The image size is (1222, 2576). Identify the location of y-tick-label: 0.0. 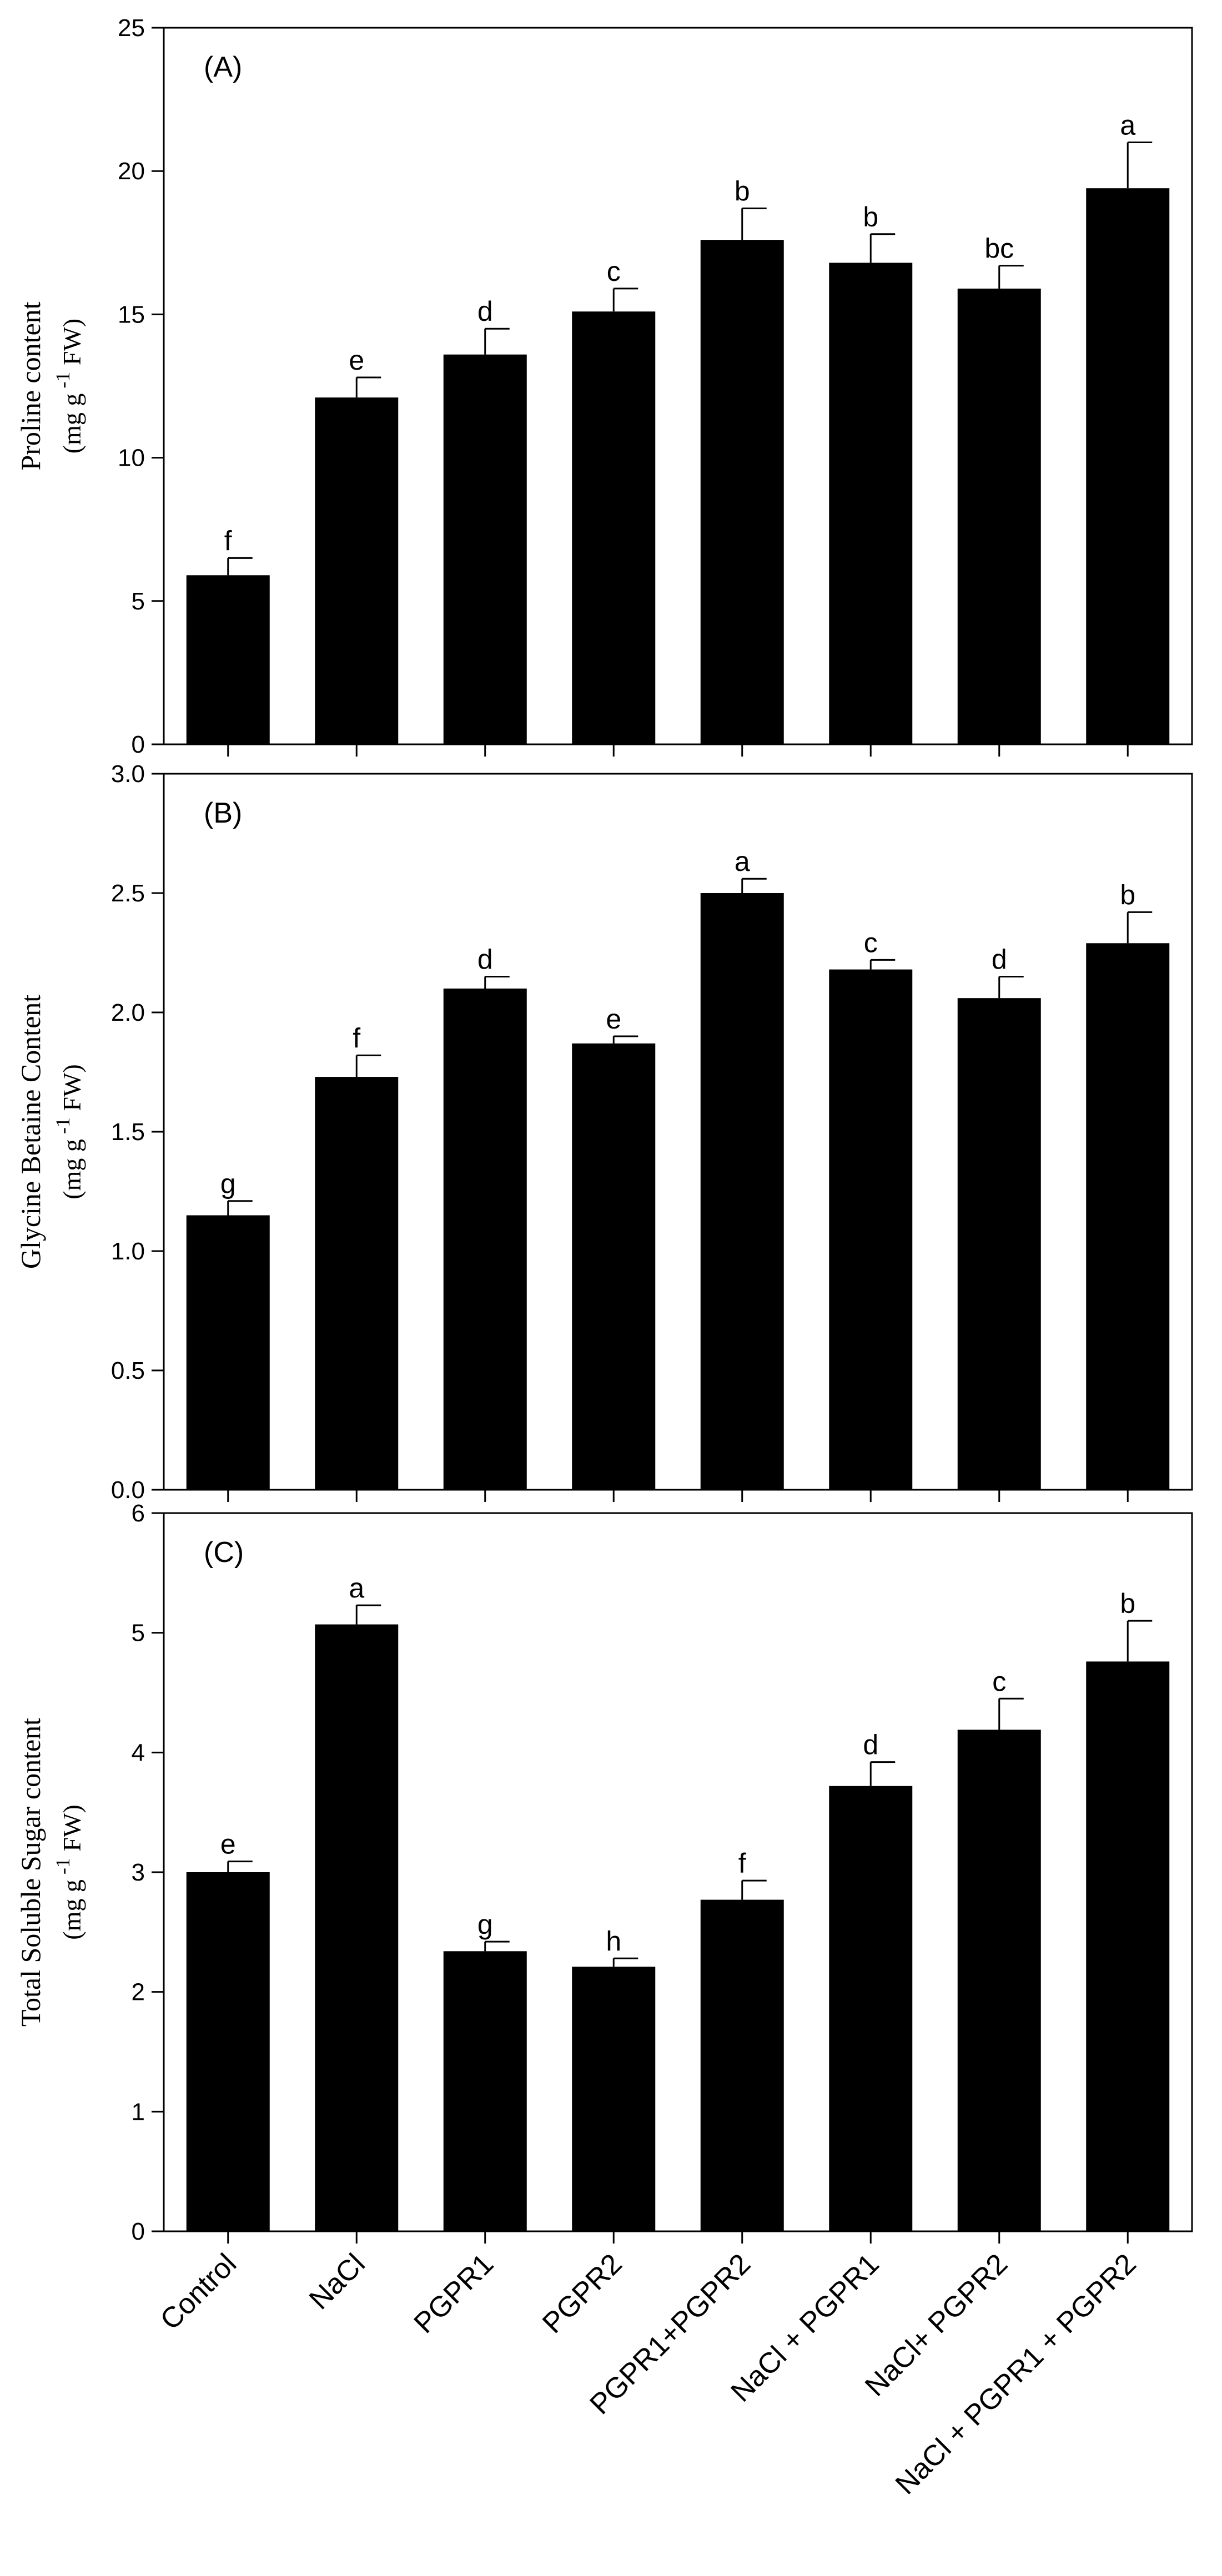
(128, 1490).